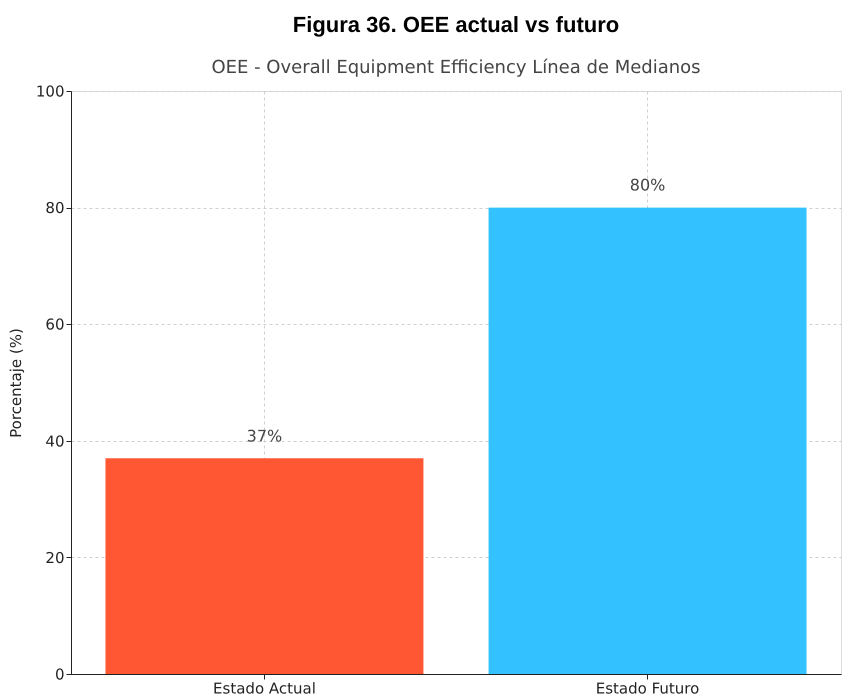 This screenshot has width=849, height=700. I want to click on x-tick-label: Estado Actual, so click(264, 689).